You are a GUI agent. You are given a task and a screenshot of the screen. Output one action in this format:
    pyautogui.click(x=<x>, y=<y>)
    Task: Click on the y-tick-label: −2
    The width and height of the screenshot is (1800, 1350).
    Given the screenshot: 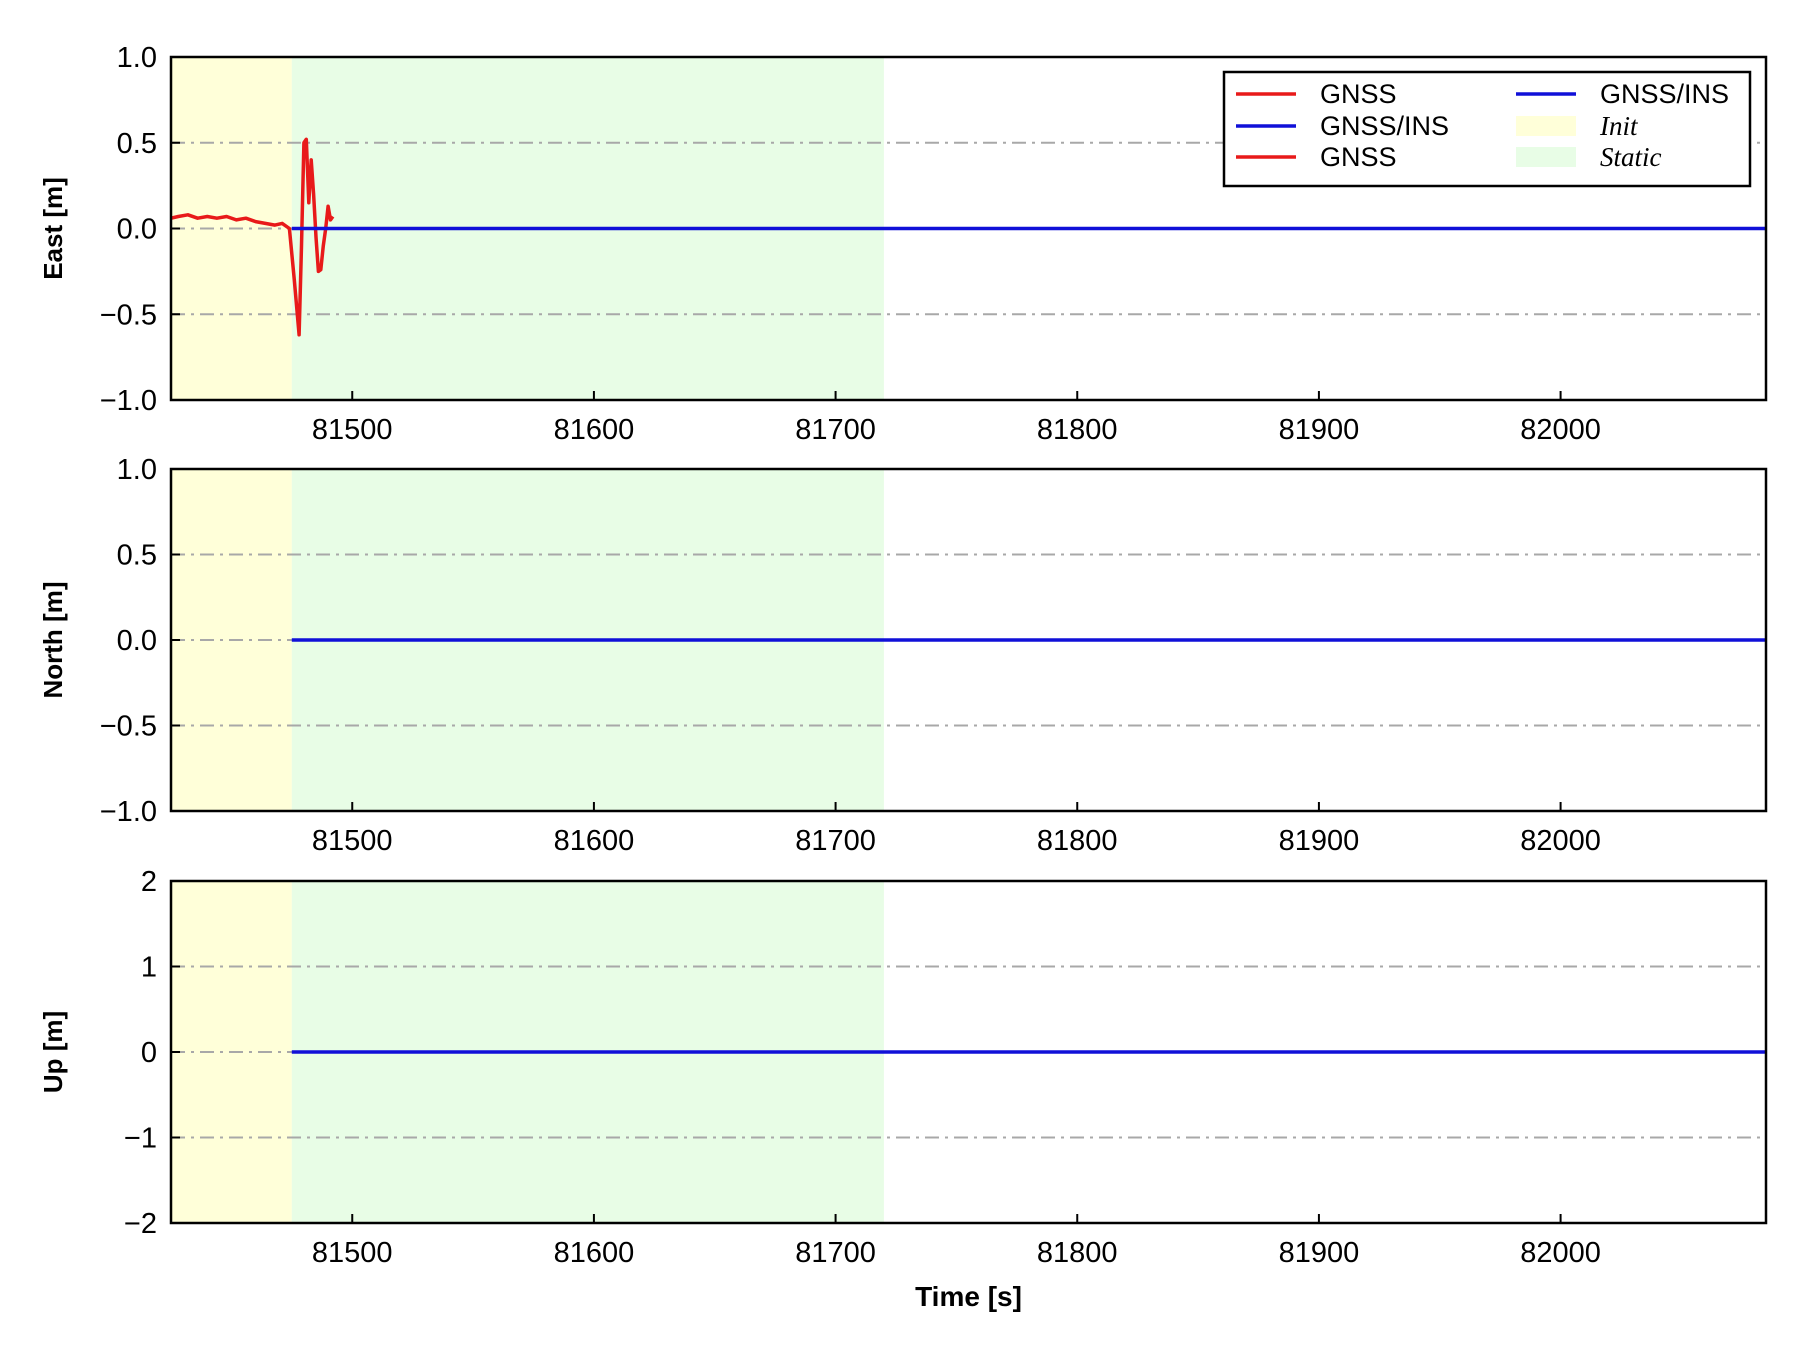 What is the action you would take?
    pyautogui.click(x=140, y=1224)
    